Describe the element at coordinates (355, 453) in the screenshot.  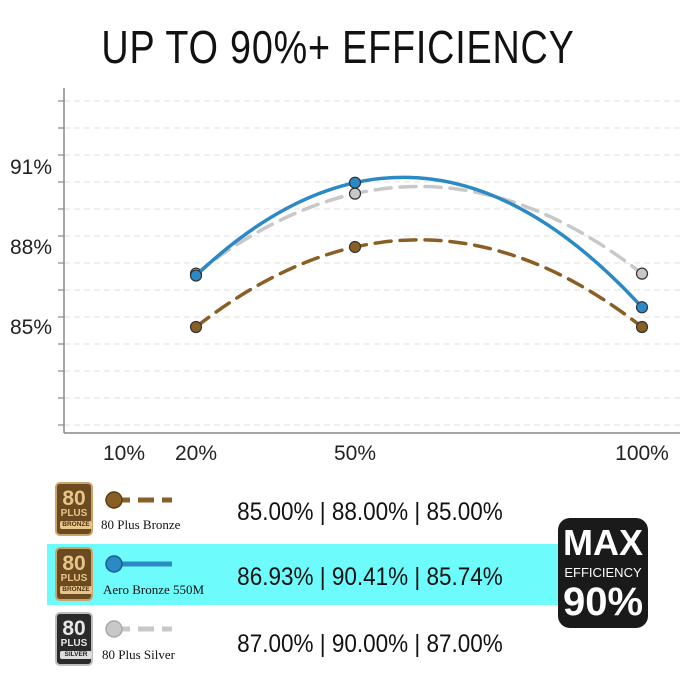
I see `x-tick-label: 50%` at that location.